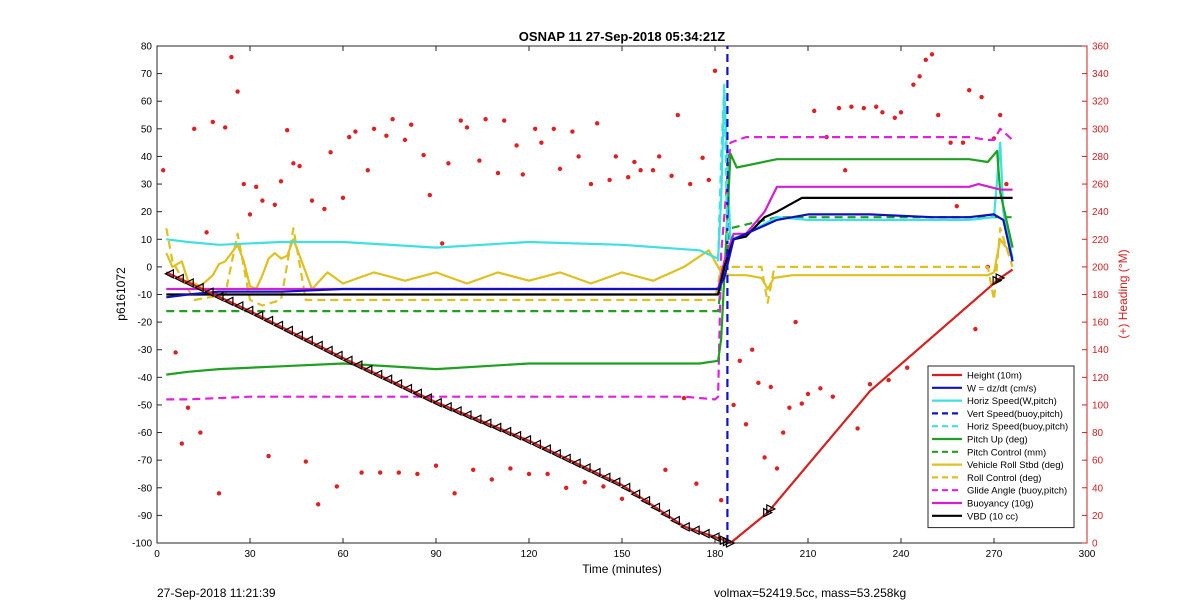  Describe the element at coordinates (1100, 129) in the screenshot. I see `y2-tick-label: 300` at that location.